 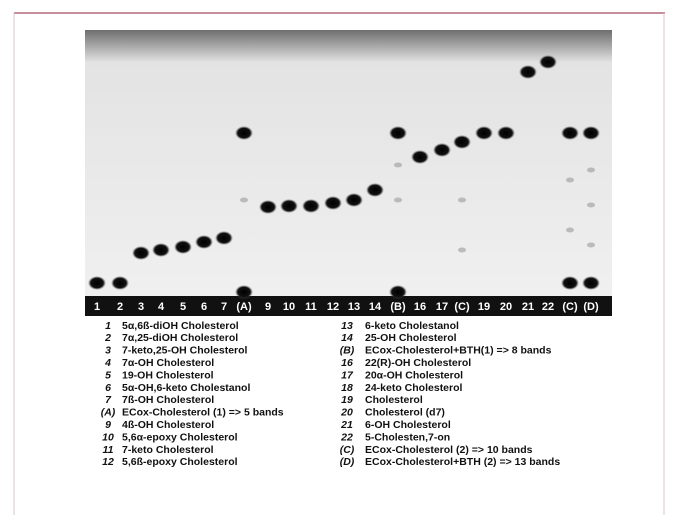 What do you see at coordinates (289, 307) in the screenshot?
I see `lane-label: 10` at bounding box center [289, 307].